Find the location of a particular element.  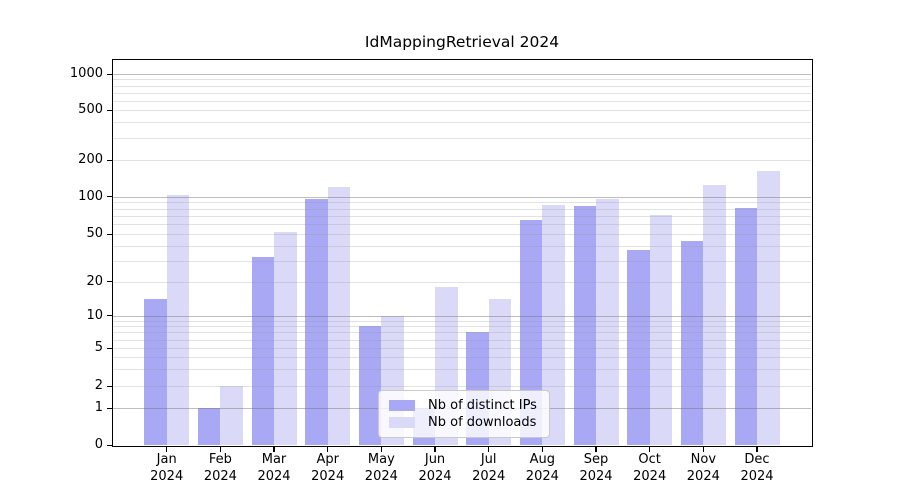

x-tick-month: May is located at coordinates (381, 459).